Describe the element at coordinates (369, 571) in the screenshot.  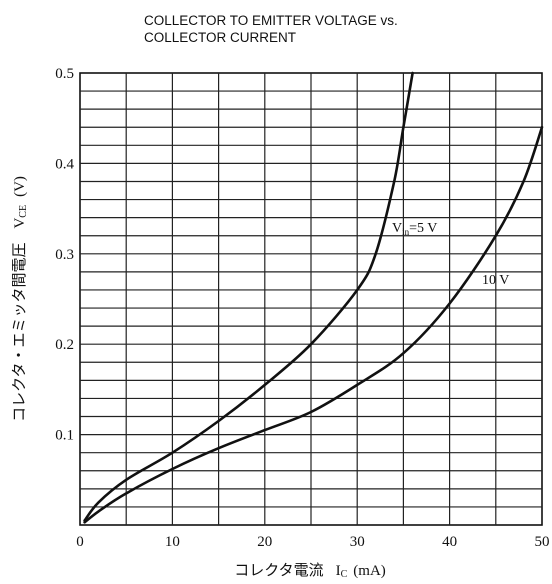
I see `x-axis-label-unit: (mA)` at that location.